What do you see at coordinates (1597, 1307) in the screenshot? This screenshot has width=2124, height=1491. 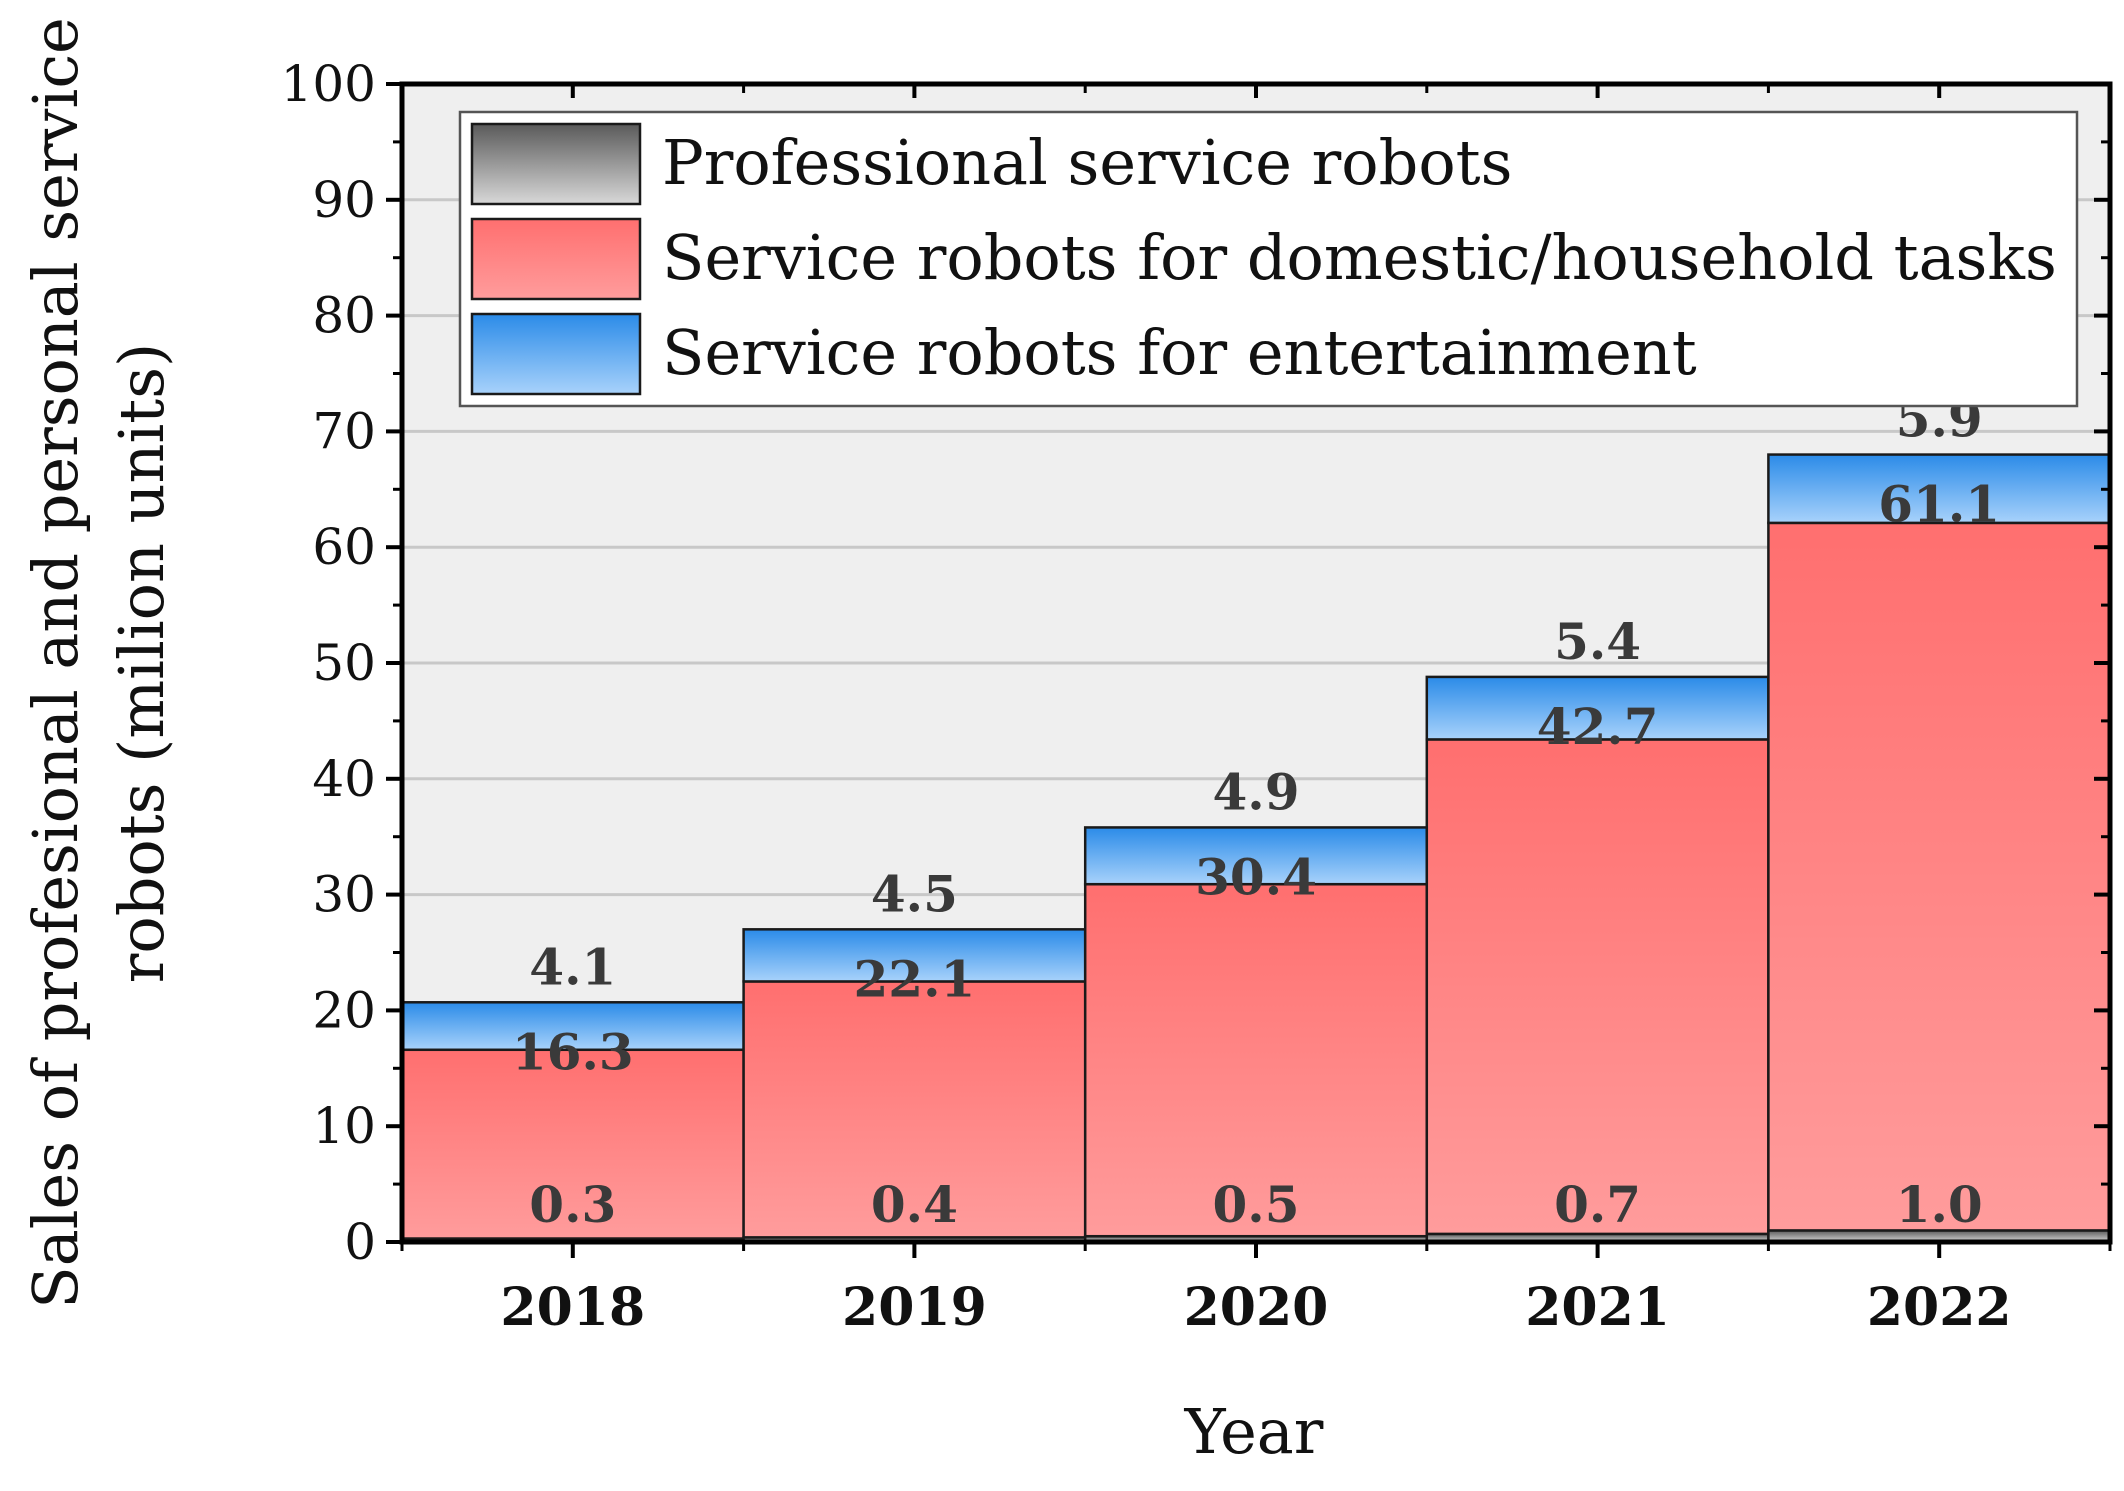 I see `x-tick-label-2021: 2021` at bounding box center [1597, 1307].